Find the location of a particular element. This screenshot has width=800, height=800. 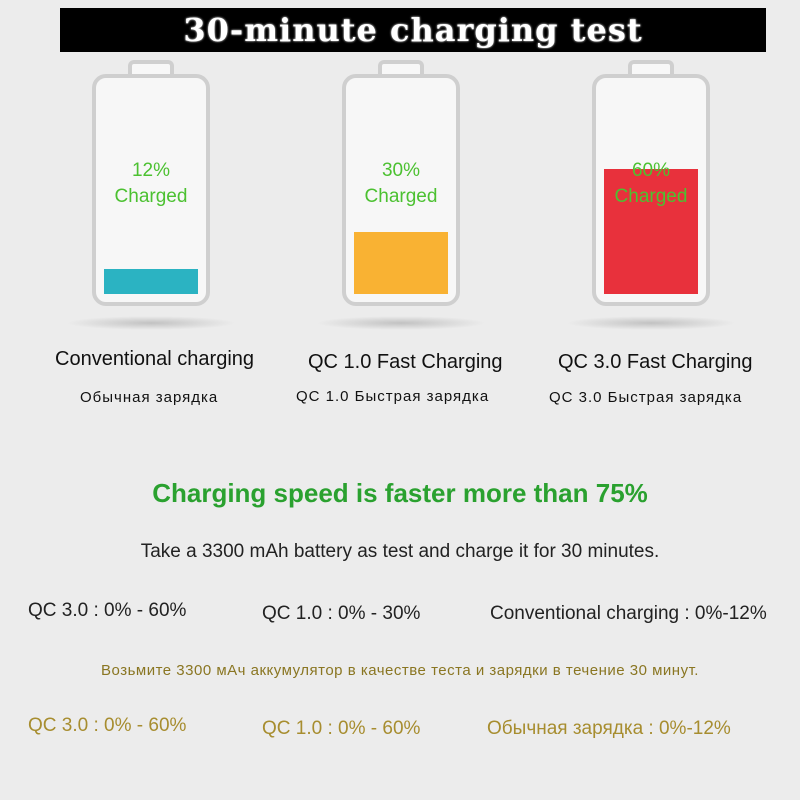

result-conventional-ru: Обычная зарядка : 0%-12% is located at coordinates (609, 728).